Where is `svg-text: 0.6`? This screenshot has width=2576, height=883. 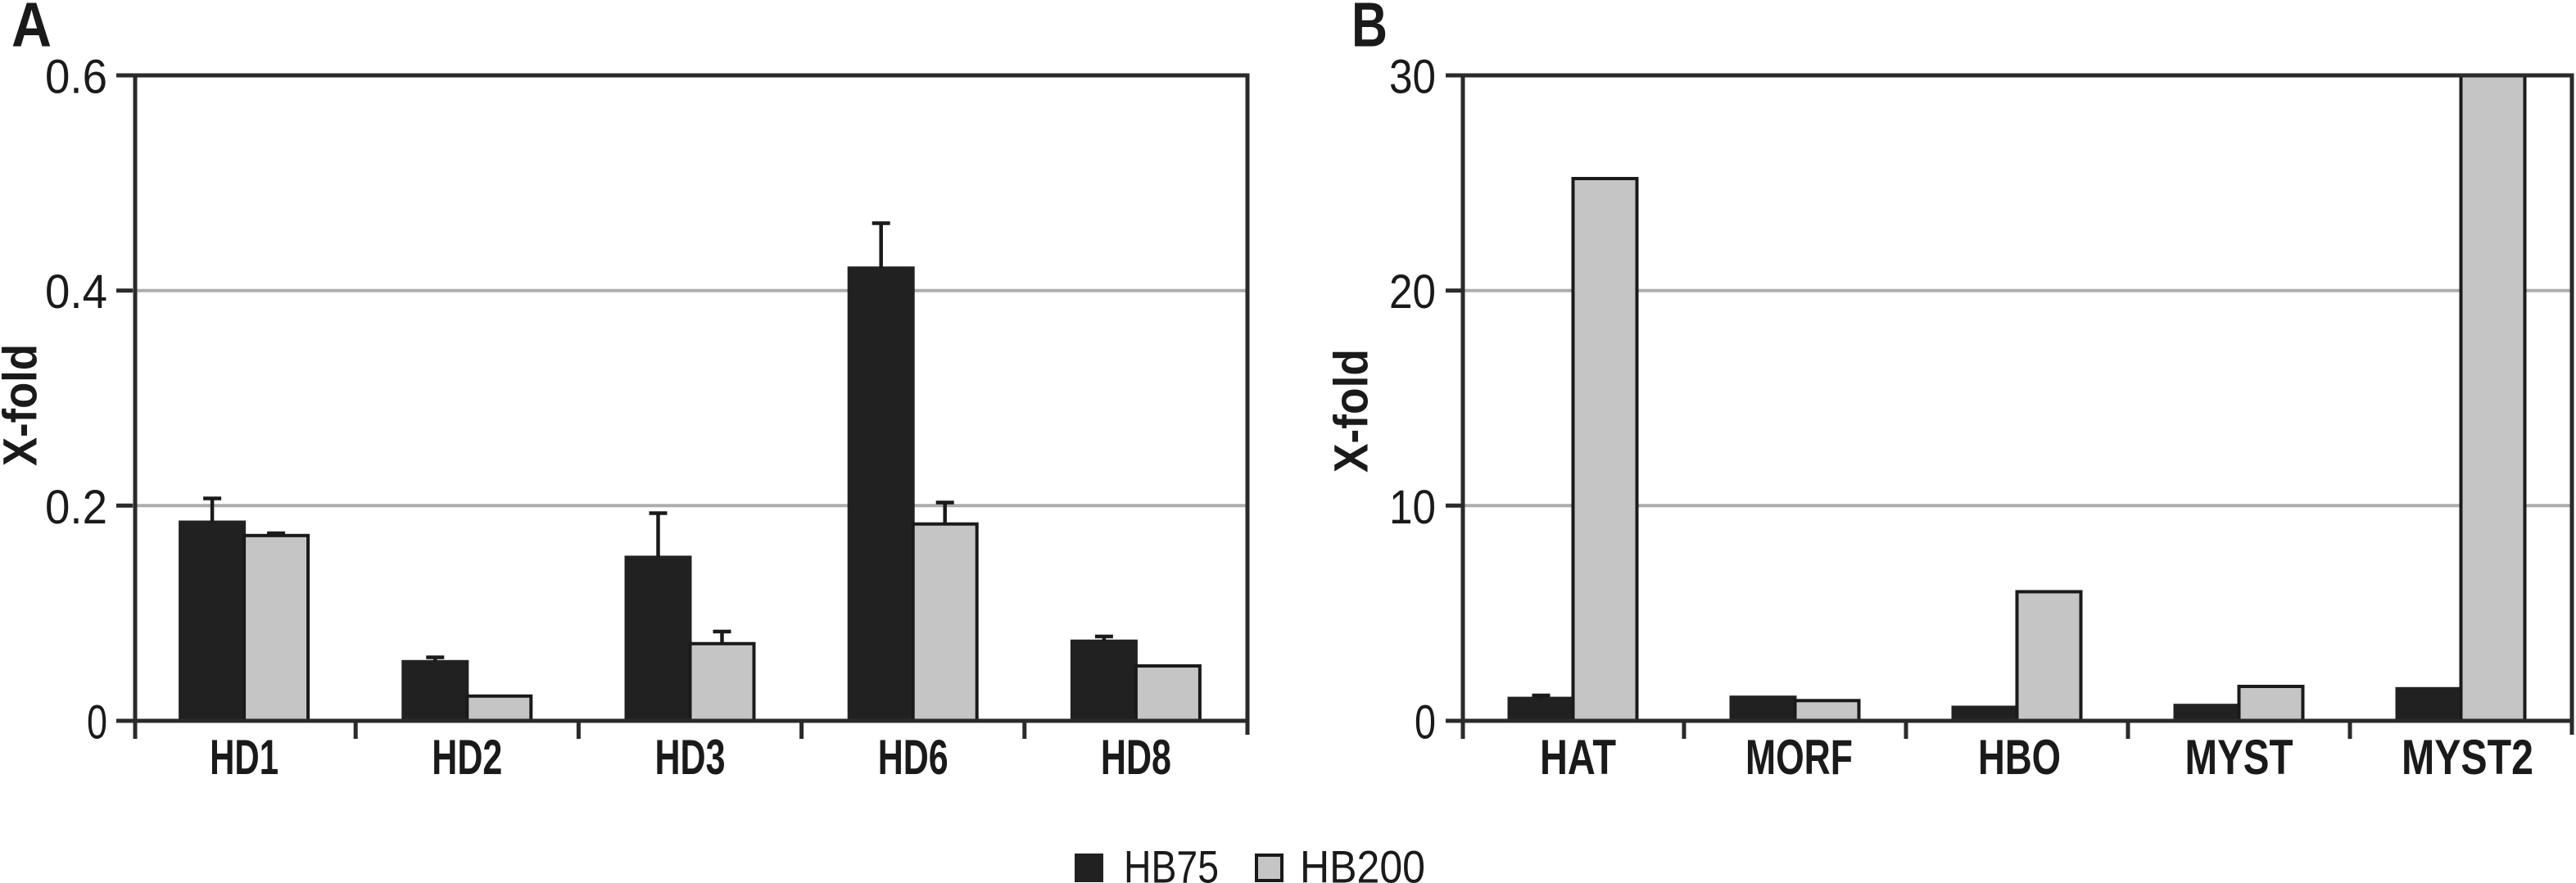
svg-text: 0.6 is located at coordinates (76, 77).